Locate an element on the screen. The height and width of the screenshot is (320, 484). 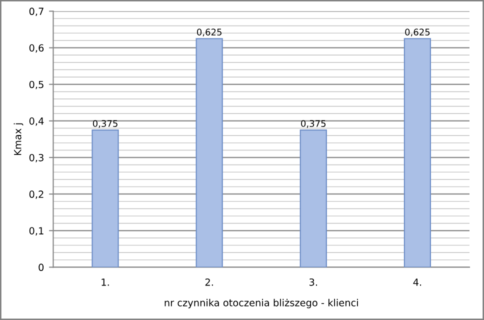
y-axis-title: Kmax j is located at coordinates (19, 139).